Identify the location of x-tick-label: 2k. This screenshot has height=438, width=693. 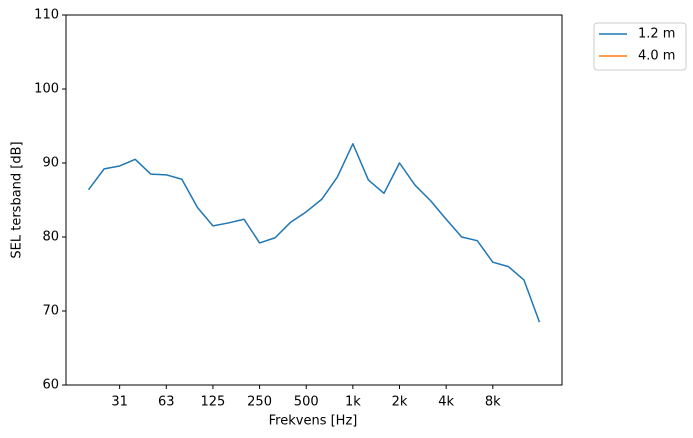
(400, 402).